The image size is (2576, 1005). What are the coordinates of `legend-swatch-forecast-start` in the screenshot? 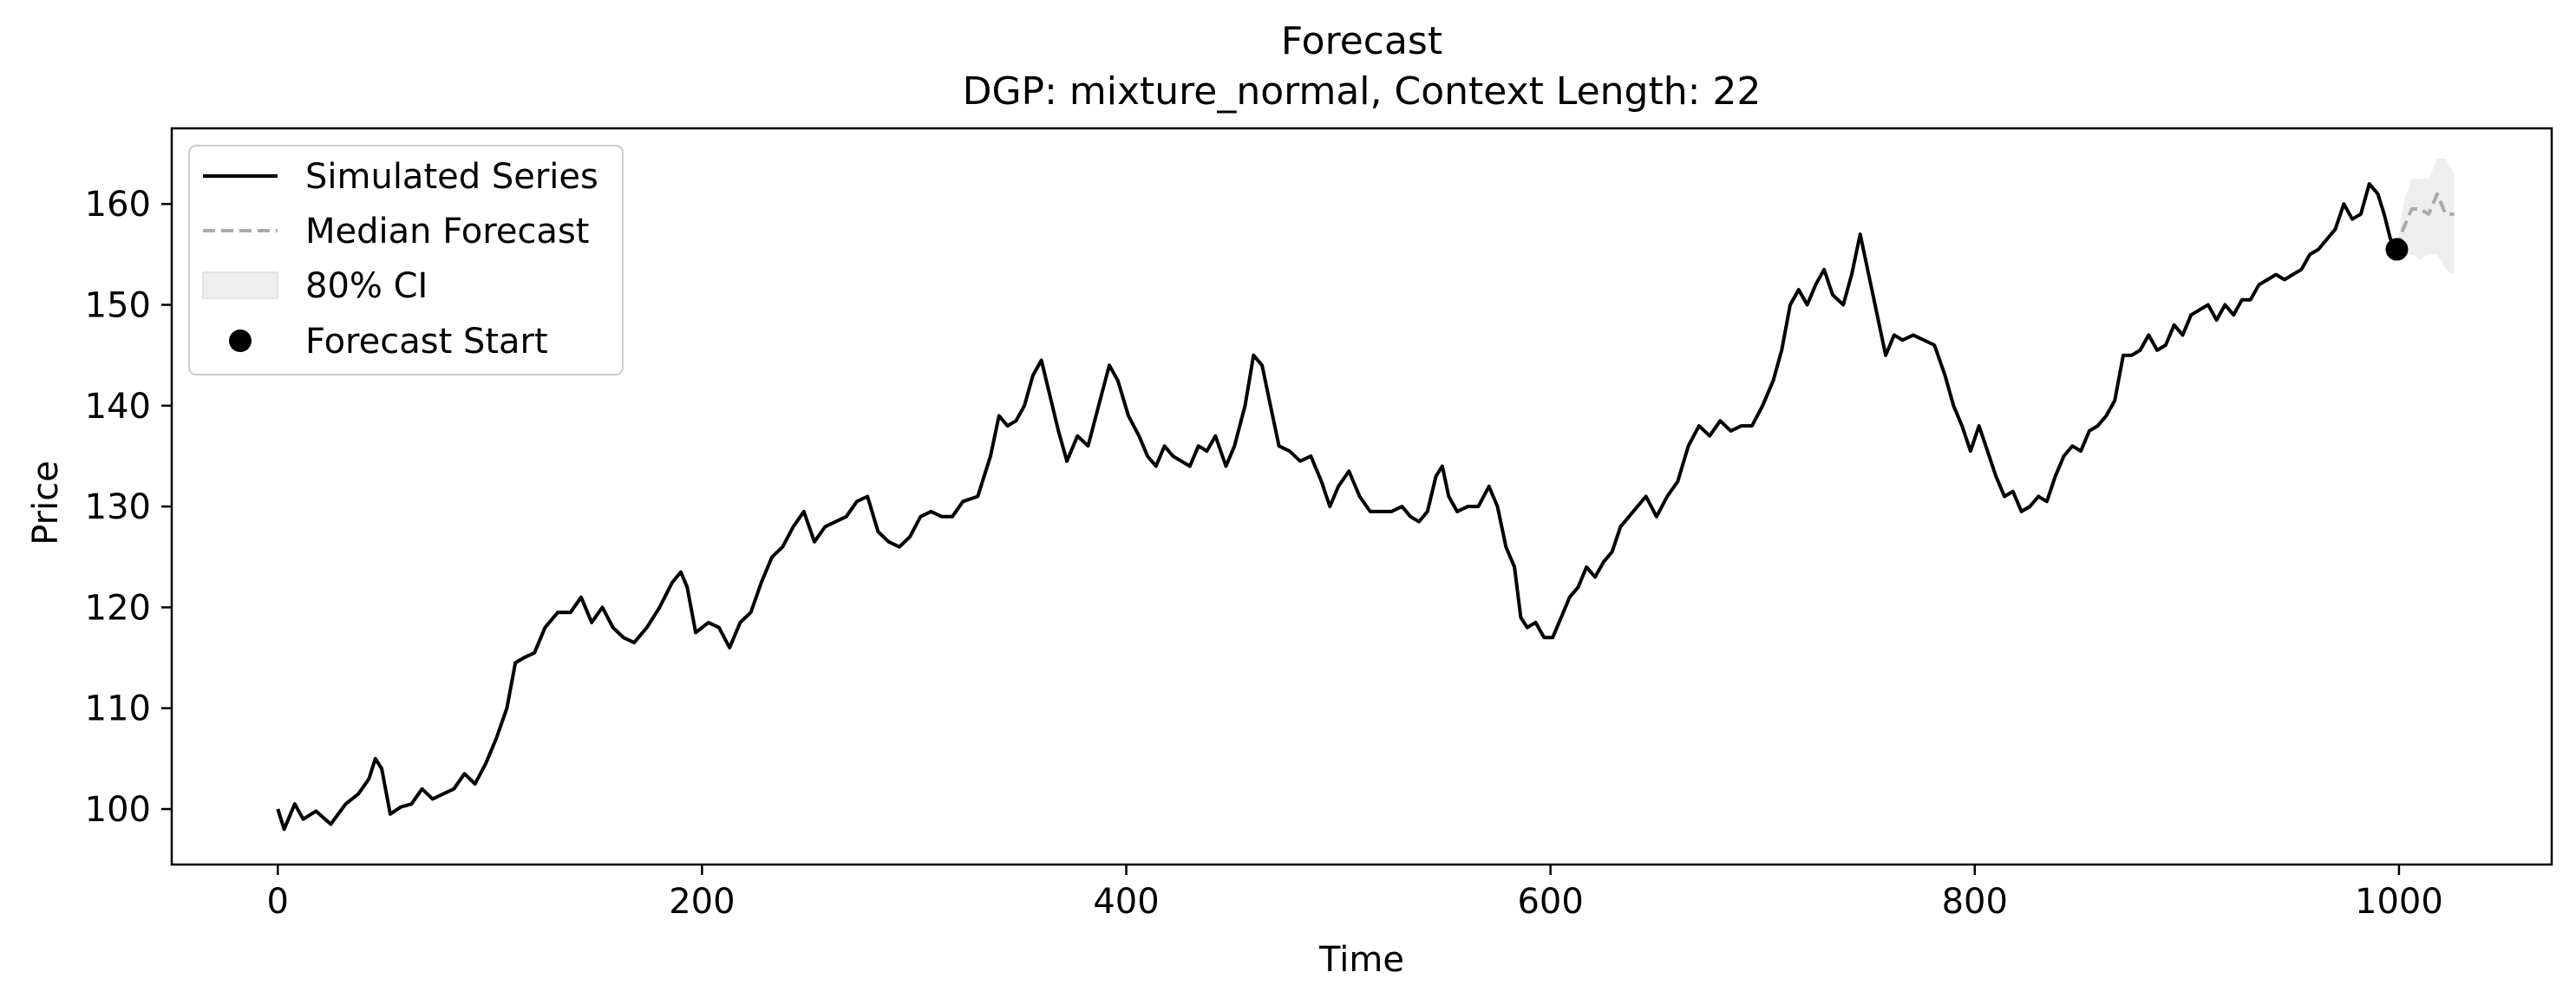 It's located at (240, 341).